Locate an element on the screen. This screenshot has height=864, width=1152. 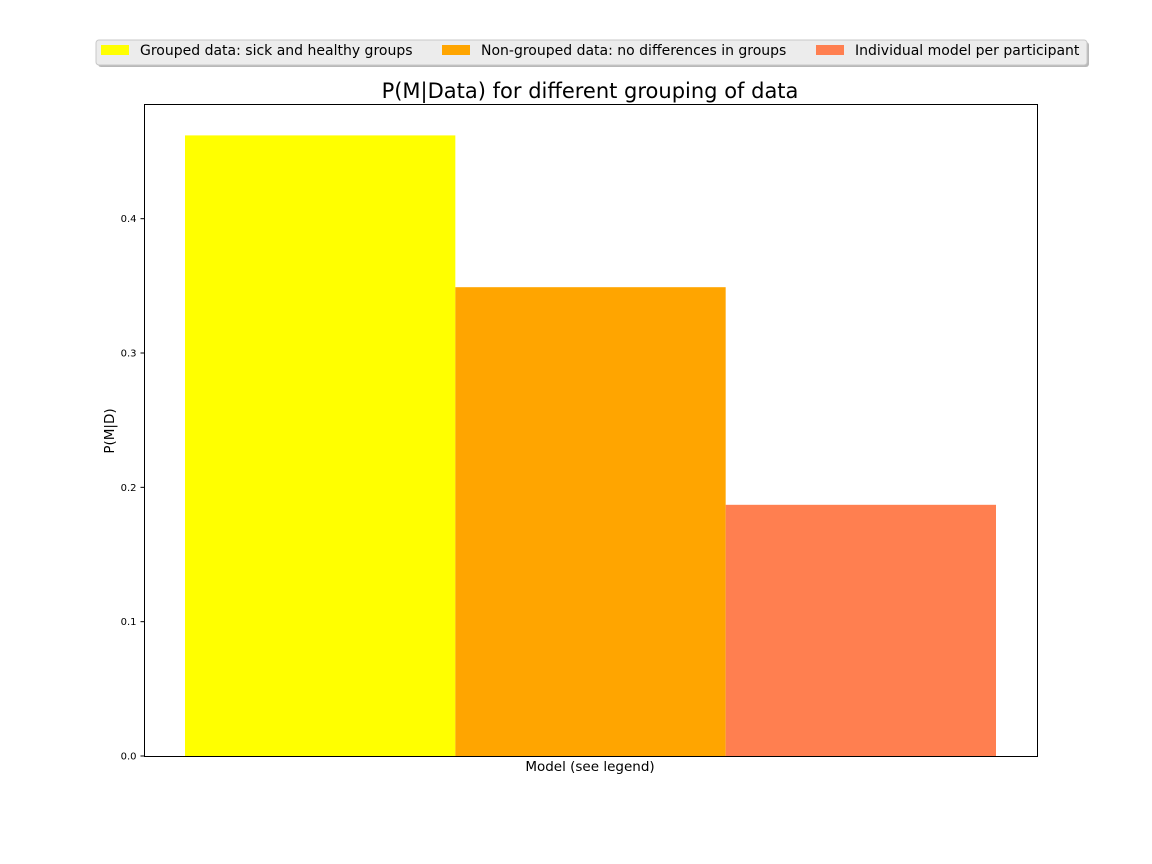
legend-label-grouped: Grouped data: sick and healthy groups is located at coordinates (276, 51).